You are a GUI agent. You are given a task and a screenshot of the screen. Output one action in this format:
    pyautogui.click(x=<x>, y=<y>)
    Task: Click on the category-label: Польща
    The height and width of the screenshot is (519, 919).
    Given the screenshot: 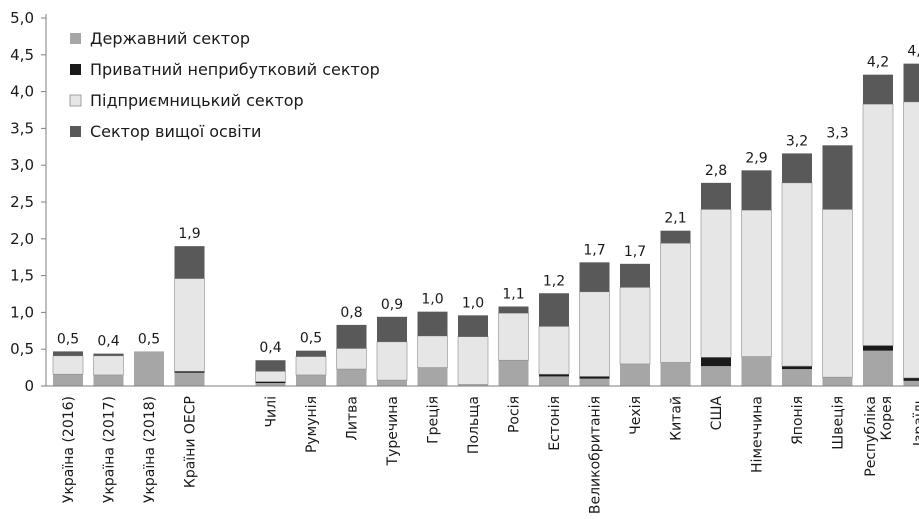 What is the action you would take?
    pyautogui.click(x=474, y=425)
    